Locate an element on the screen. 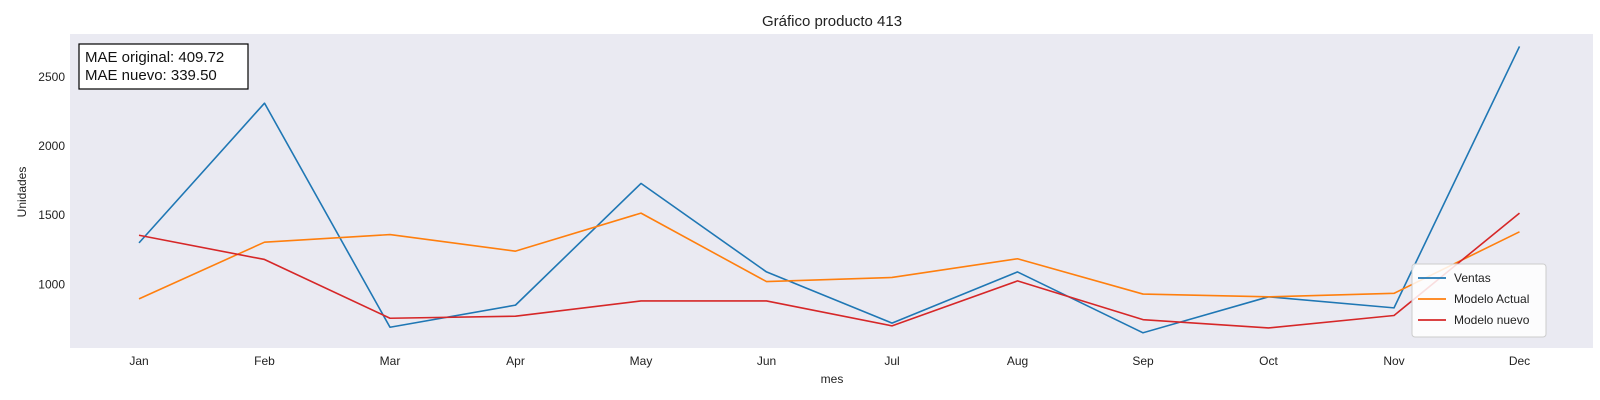  annotation-line-2: MAE nuevo: 339.50 is located at coordinates (151, 75).